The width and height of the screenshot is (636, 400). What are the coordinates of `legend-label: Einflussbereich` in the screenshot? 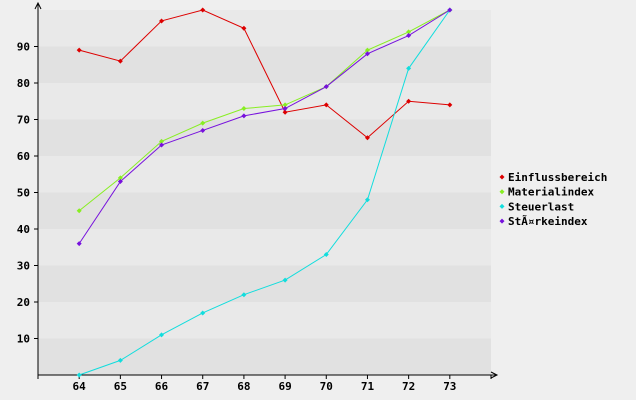 It's located at (557, 177).